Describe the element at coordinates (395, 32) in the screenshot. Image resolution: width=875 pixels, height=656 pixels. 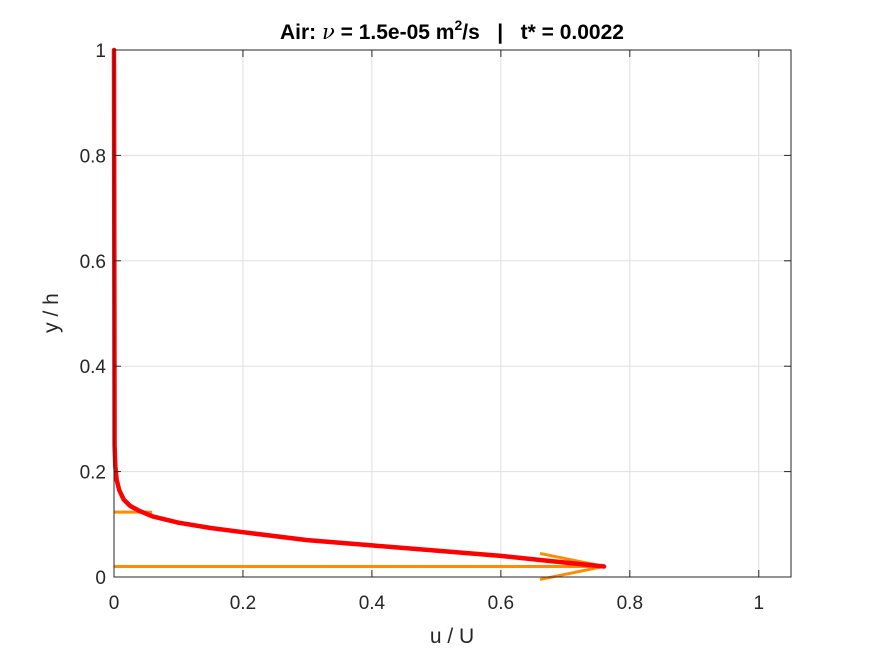
I see `title-middle: = 1.5e-05 m` at that location.